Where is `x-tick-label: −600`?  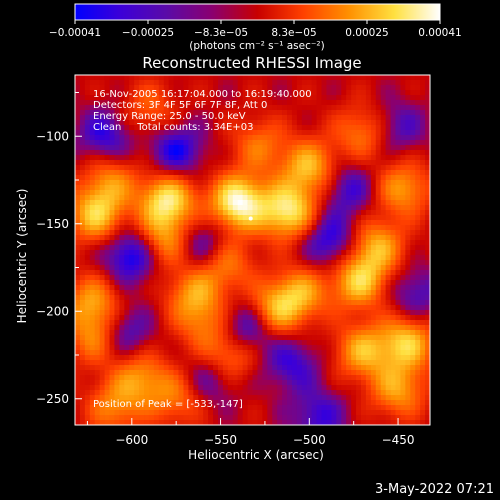
x-tick-label: −600 is located at coordinates (131, 440).